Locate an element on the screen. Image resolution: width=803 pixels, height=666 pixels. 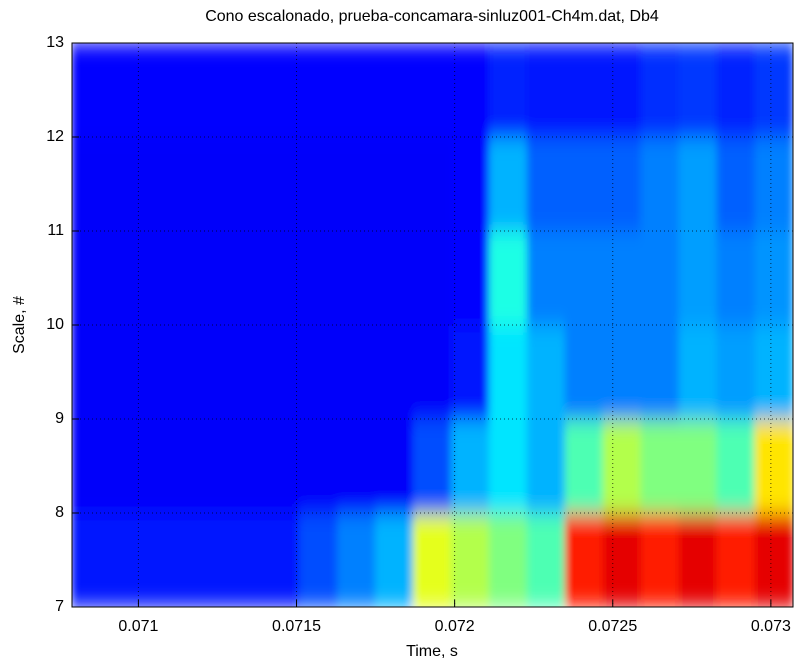
y-tick-label: 9 is located at coordinates (59, 418).